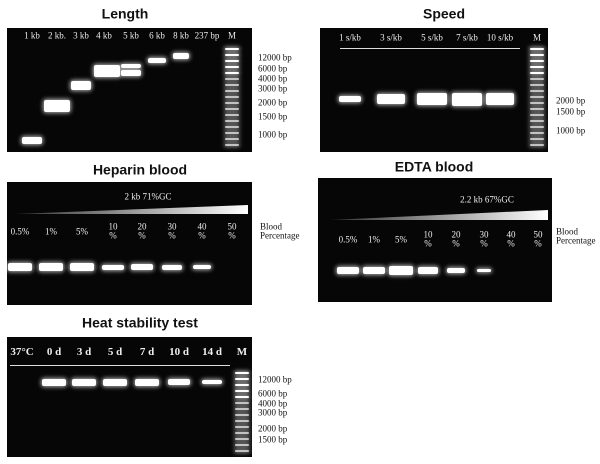  Describe the element at coordinates (273, 102) in the screenshot. I see `marker-label: 2000 bp` at that location.